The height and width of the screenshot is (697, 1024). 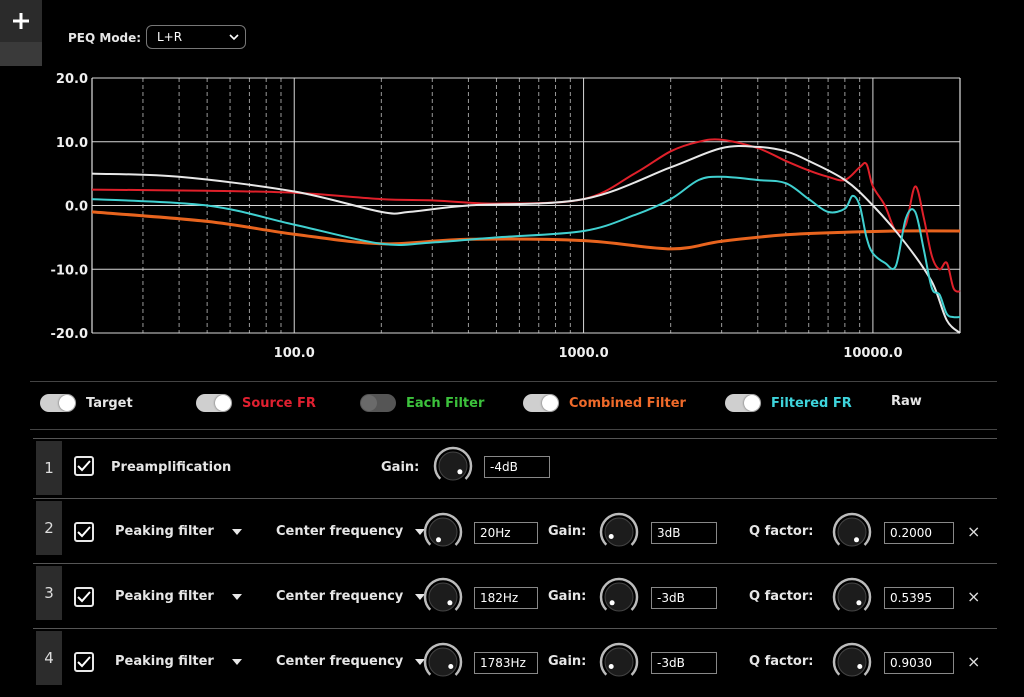 What do you see at coordinates (588, 353) in the screenshot?
I see `x-axis-ticks: 100.0 1000.0 10000.0` at bounding box center [588, 353].